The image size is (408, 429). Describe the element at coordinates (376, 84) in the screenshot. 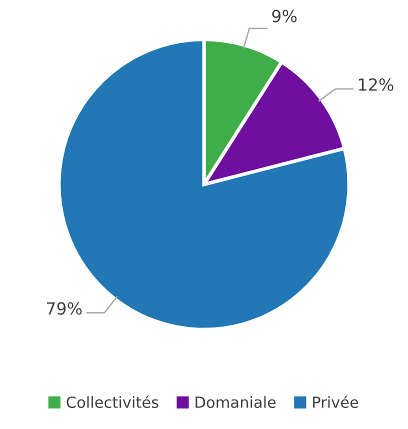

I see `data-label: 12%` at that location.